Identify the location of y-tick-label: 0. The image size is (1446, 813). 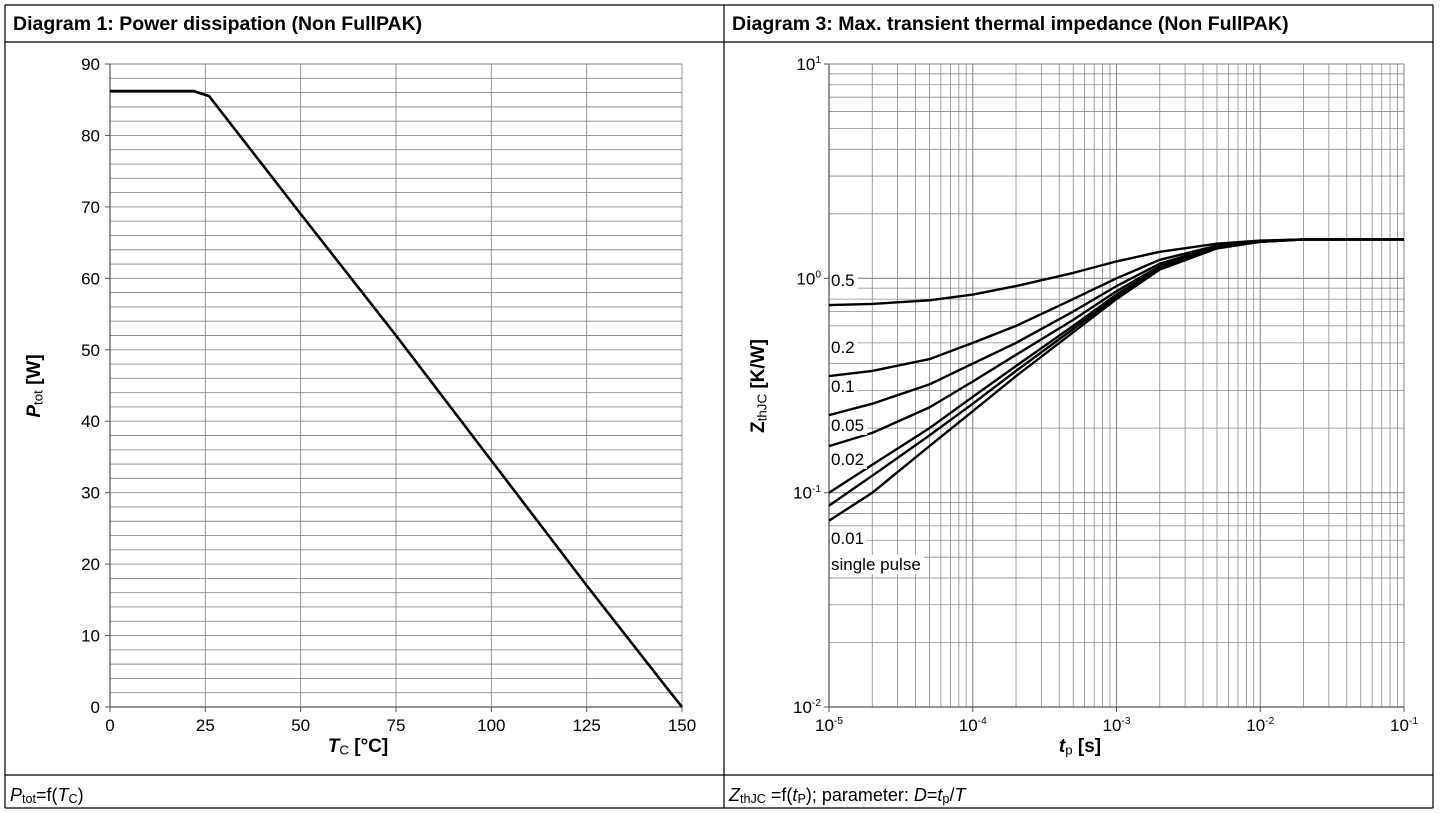
(95, 707).